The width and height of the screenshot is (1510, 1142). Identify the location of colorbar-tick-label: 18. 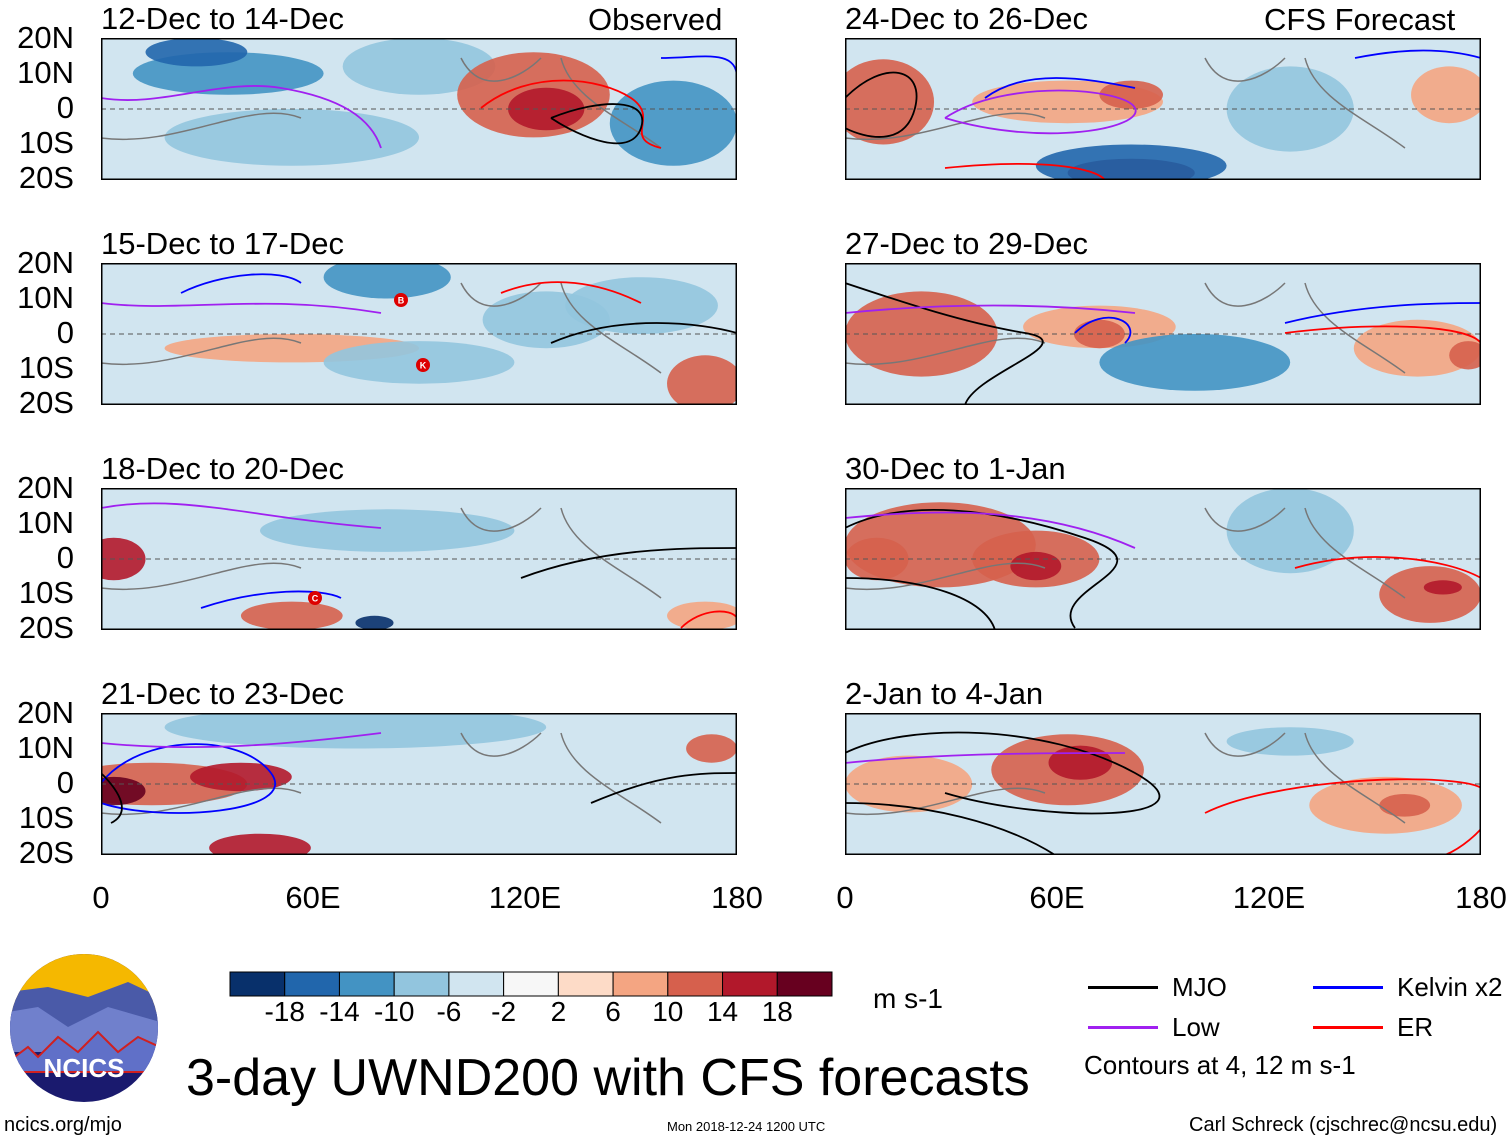
(777, 1011).